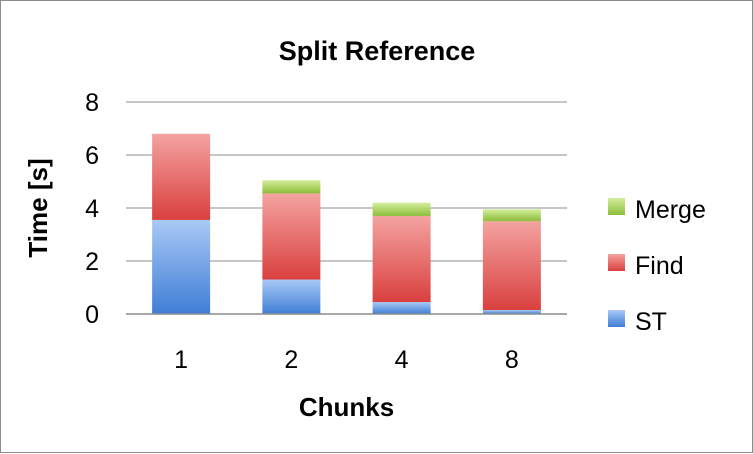 Image resolution: width=753 pixels, height=454 pixels. I want to click on y-tick-label: 0, so click(92, 315).